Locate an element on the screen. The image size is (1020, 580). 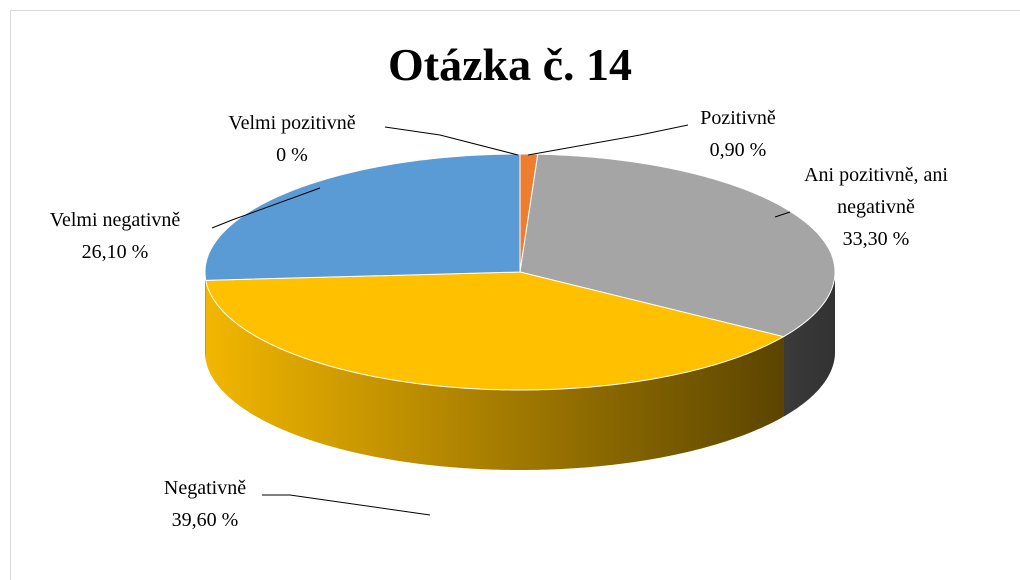
value-label: 0 % is located at coordinates (292, 155).